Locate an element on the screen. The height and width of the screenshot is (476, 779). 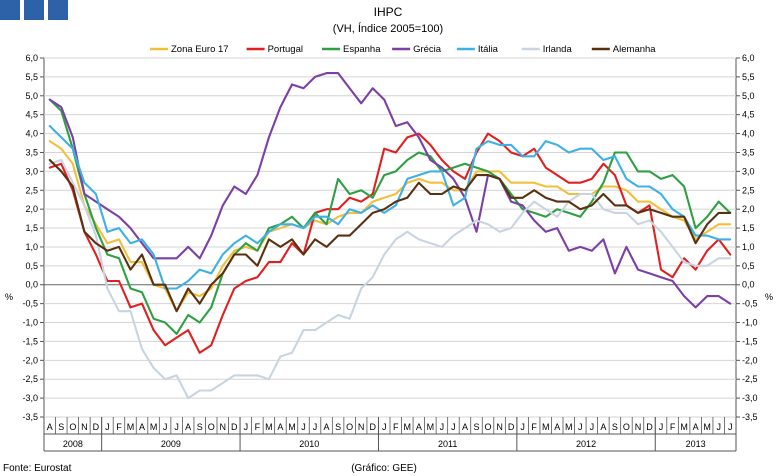
year-label: 2012 is located at coordinates (586, 444).